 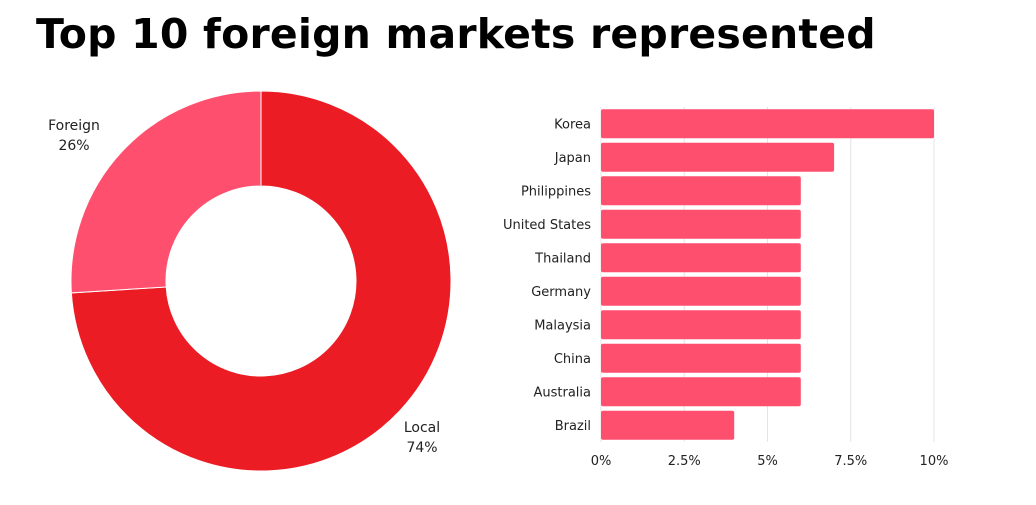 I want to click on category-label-germany: Germany, so click(x=561, y=292).